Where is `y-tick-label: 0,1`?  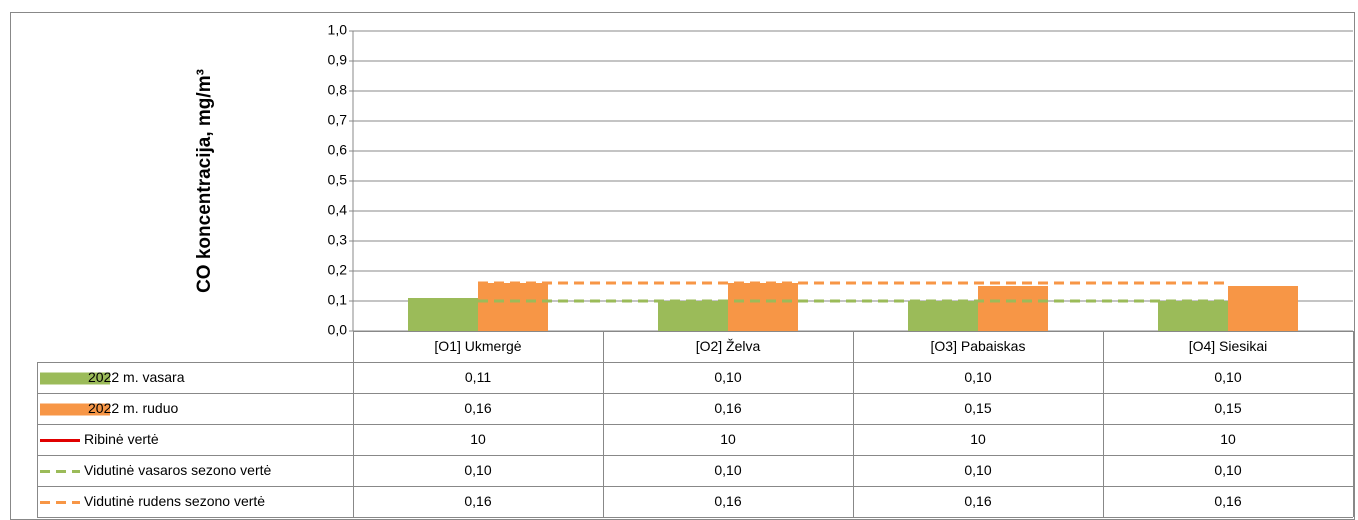 y-tick-label: 0,1 is located at coordinates (338, 300).